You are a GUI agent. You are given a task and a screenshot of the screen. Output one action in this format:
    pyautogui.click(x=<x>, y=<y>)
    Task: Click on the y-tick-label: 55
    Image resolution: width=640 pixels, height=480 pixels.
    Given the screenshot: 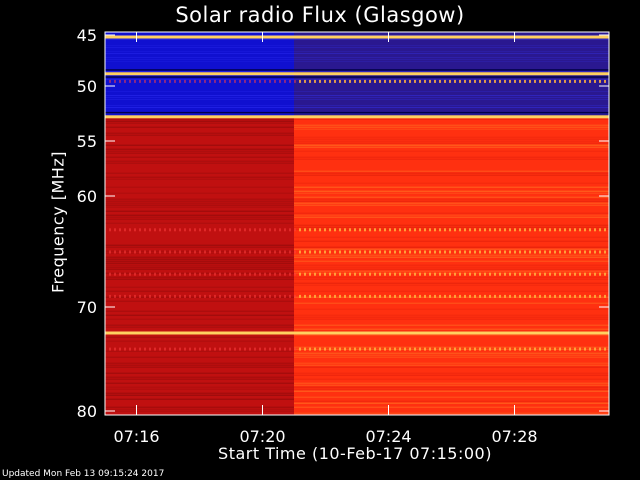 What is the action you would take?
    pyautogui.click(x=87, y=141)
    